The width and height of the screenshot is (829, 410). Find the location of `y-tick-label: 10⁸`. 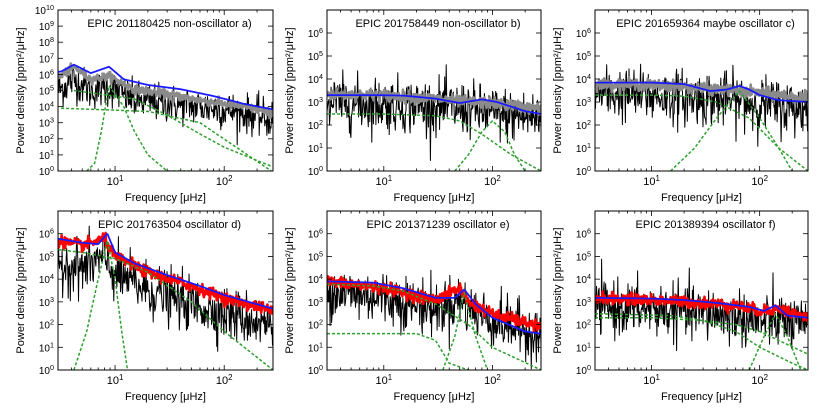

y-tick-label: 10⁸ is located at coordinates (46, 42).